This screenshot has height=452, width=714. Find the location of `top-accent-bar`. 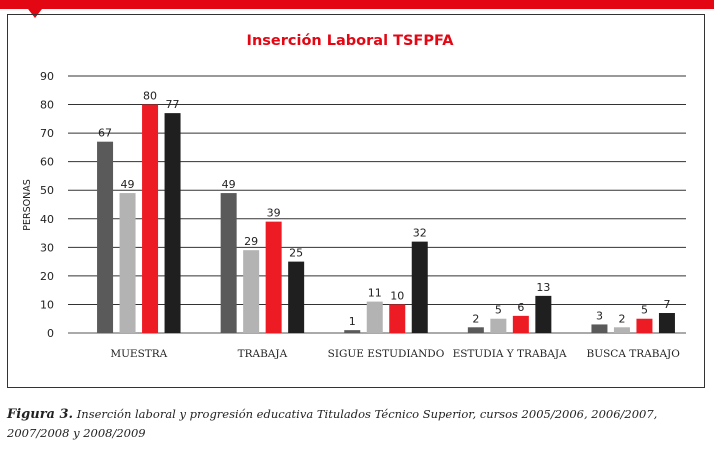

top-accent-bar is located at coordinates (357, 4).